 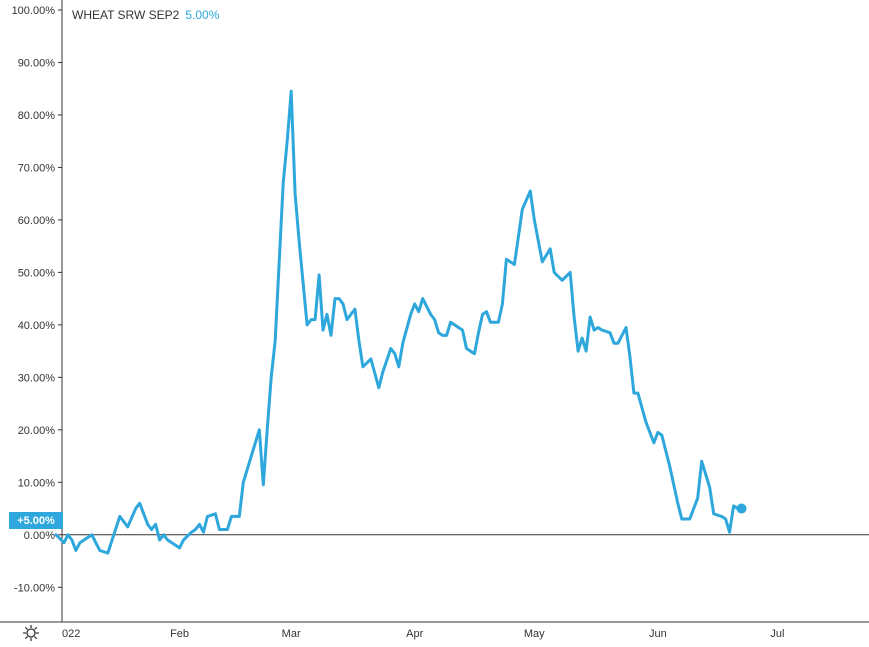 I want to click on y-tick-label: 60.00%, so click(x=37, y=221).